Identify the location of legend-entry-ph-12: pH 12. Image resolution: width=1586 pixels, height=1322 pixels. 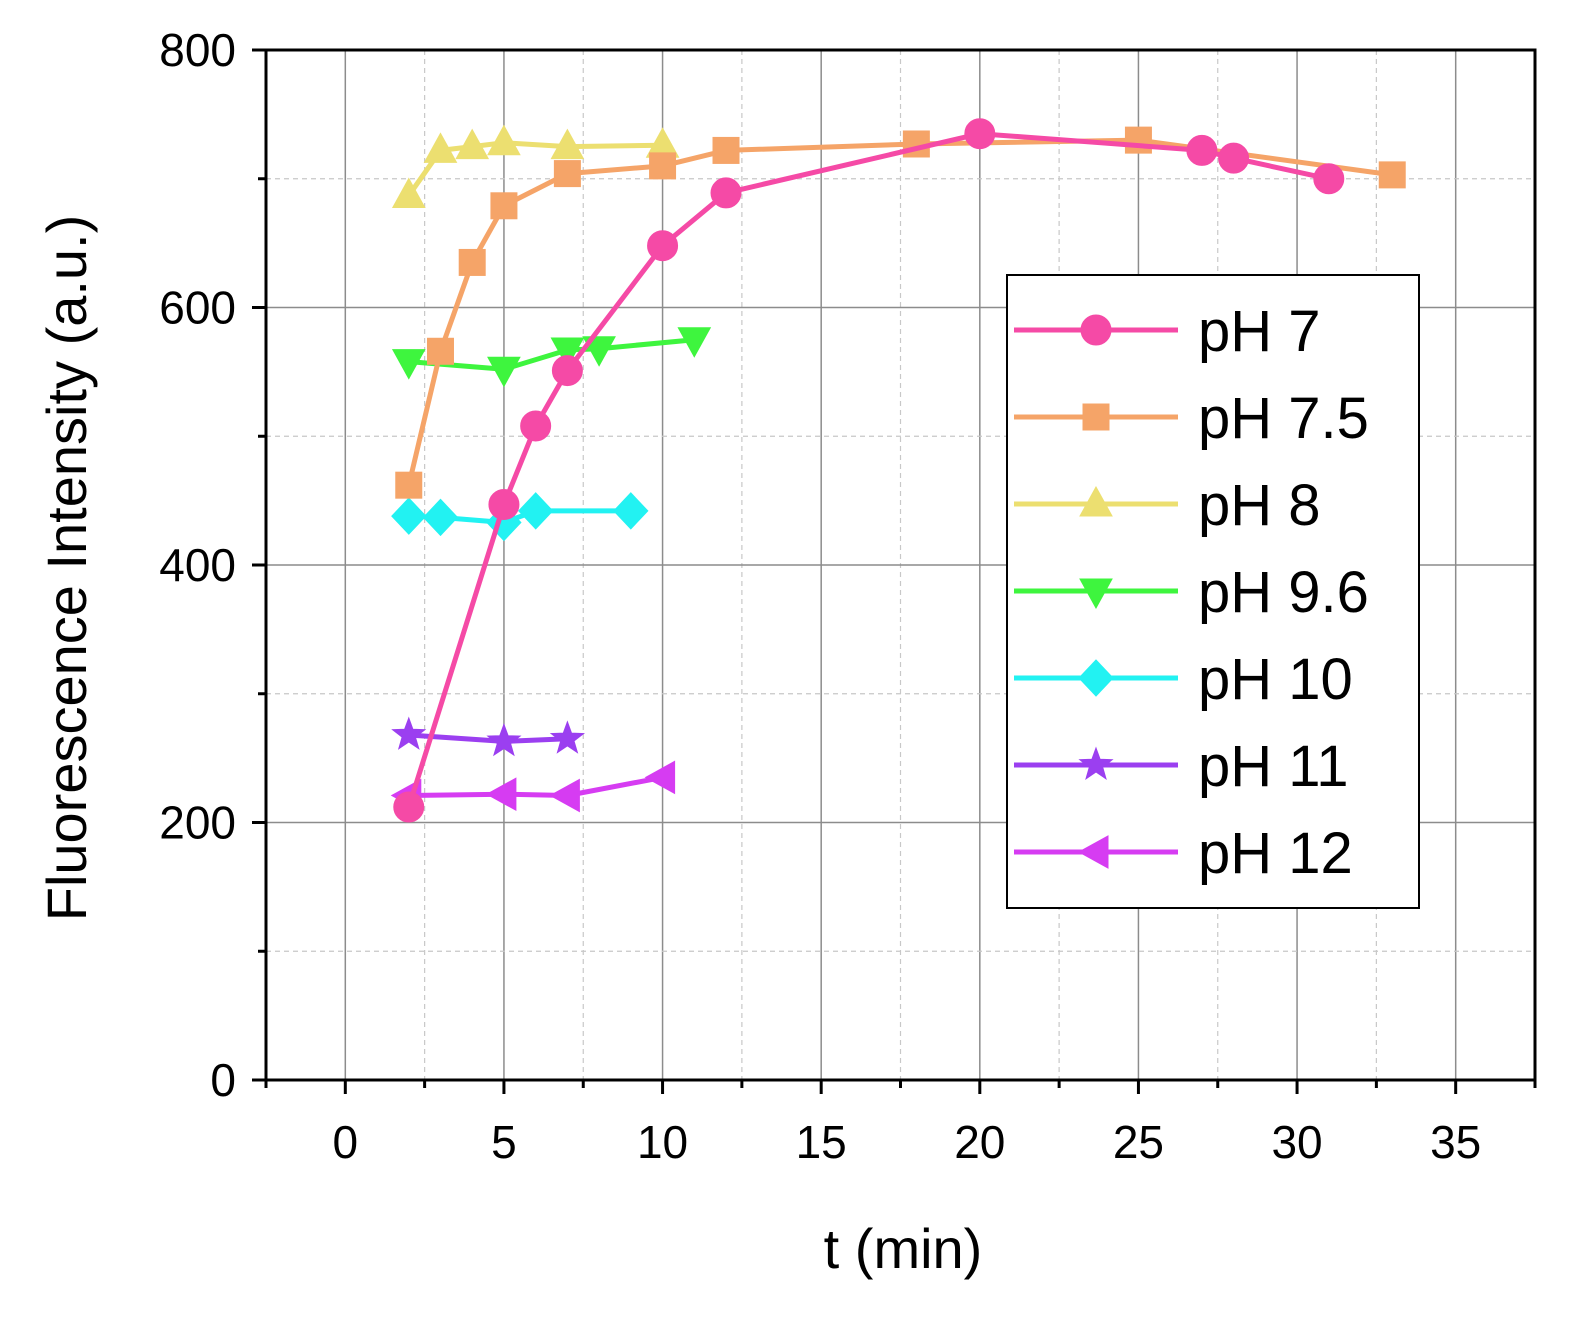
(1183, 853).